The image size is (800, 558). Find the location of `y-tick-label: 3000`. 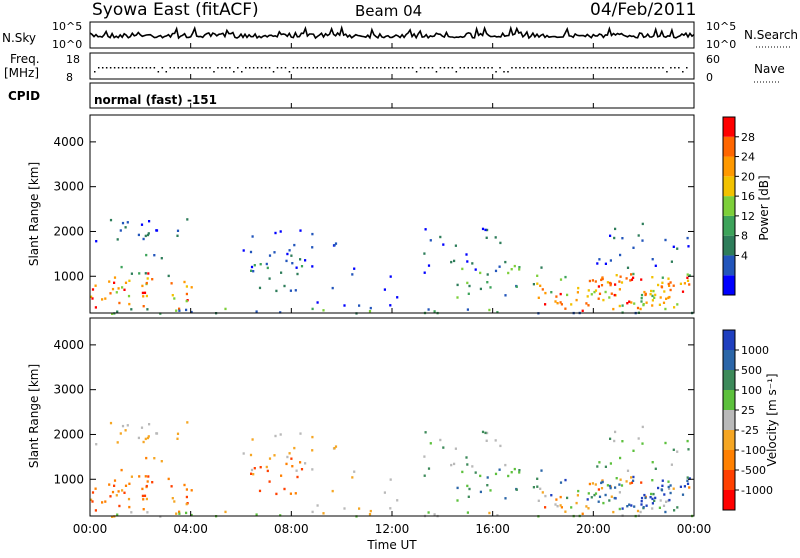

y-tick-label: 3000 is located at coordinates (68, 187).